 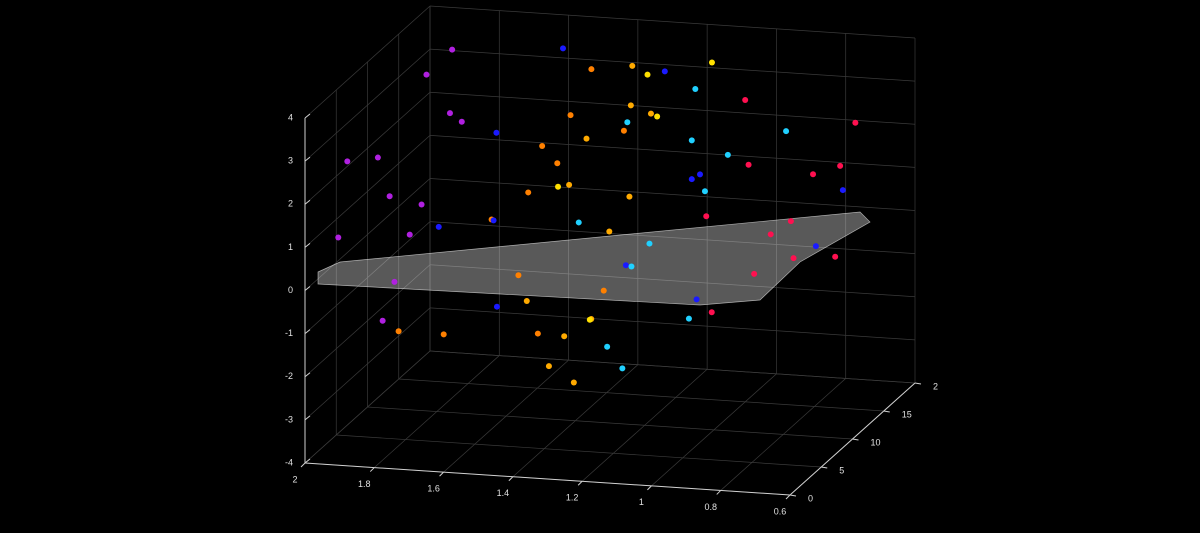 What do you see at coordinates (294, 479) in the screenshot?
I see `x-tick-label: 2` at bounding box center [294, 479].